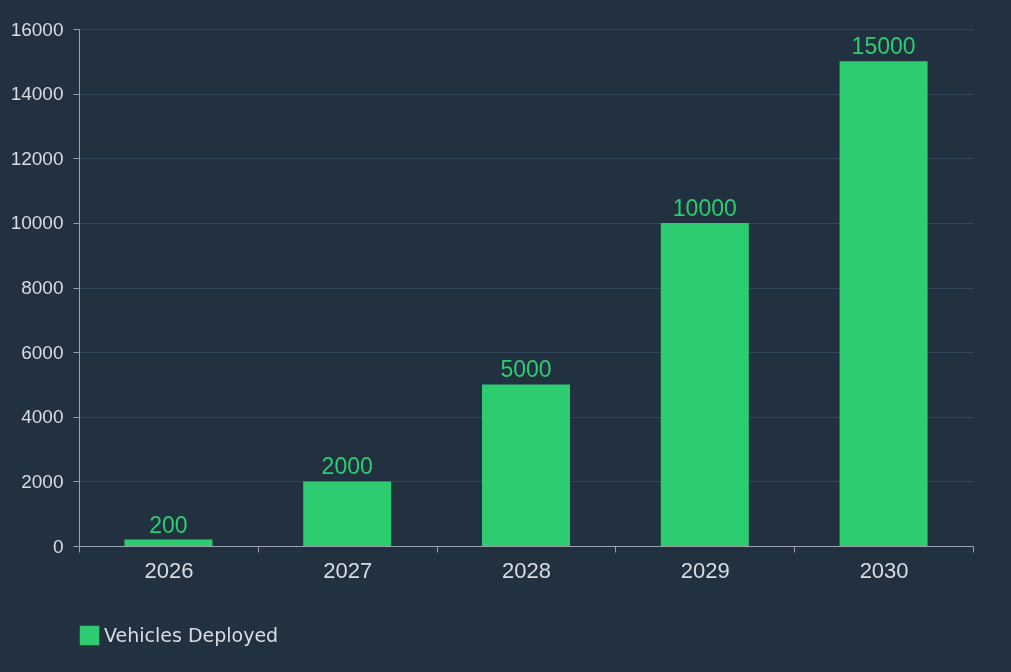  Describe the element at coordinates (883, 46) in the screenshot. I see `data-label: 15000` at that location.